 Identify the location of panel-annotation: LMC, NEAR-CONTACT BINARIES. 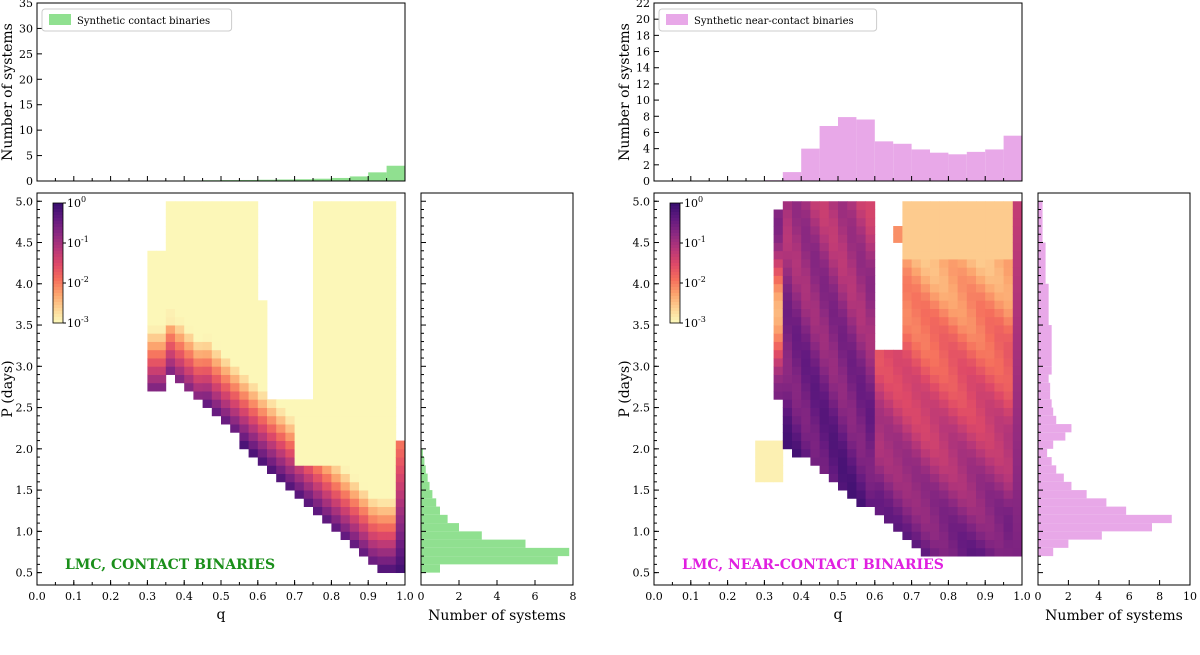
(813, 565).